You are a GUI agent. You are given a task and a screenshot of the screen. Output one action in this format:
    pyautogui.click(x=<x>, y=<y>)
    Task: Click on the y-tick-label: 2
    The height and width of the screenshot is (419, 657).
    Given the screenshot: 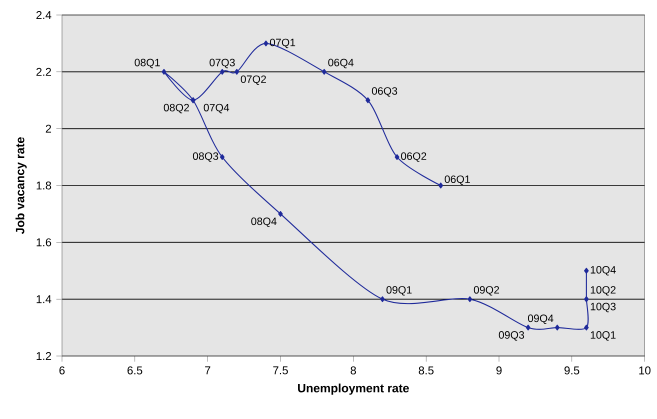 What is the action you would take?
    pyautogui.click(x=49, y=128)
    